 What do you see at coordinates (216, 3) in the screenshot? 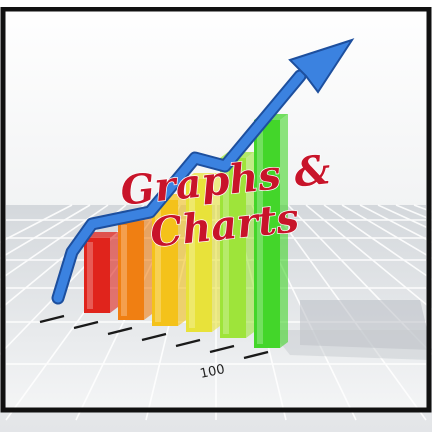
I see `frame-top-margin` at bounding box center [216, 3].